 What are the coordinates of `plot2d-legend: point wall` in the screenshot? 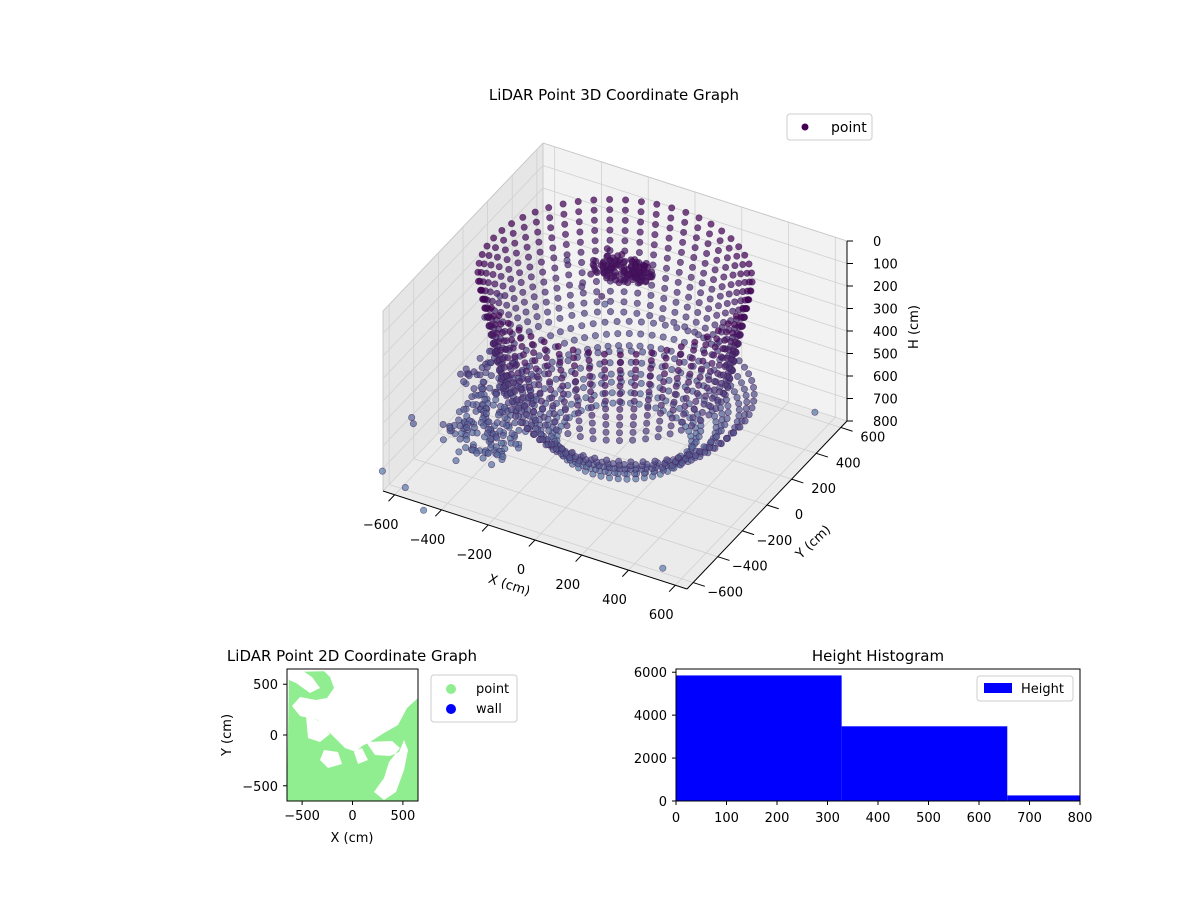 It's located at (474, 698).